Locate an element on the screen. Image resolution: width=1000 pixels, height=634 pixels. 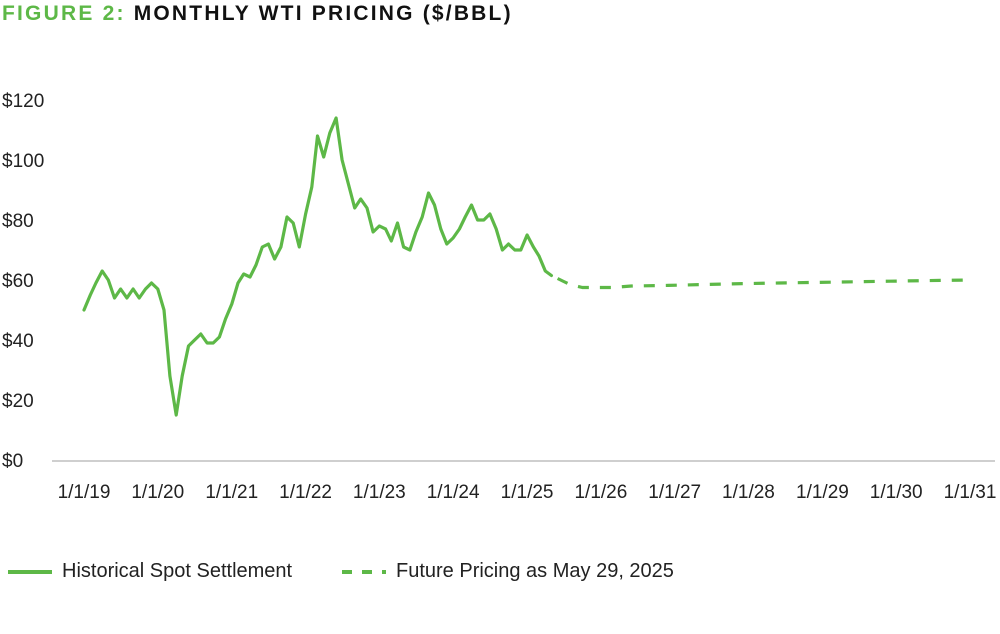
legend-label-historical: Historical Spot Settlement is located at coordinates (177, 571).